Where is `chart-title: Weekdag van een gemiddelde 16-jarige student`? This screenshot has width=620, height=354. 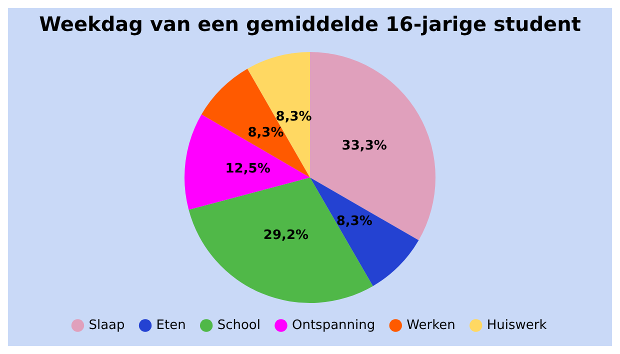 chart-title: Weekdag van een gemiddelde 16-jarige student is located at coordinates (310, 24).